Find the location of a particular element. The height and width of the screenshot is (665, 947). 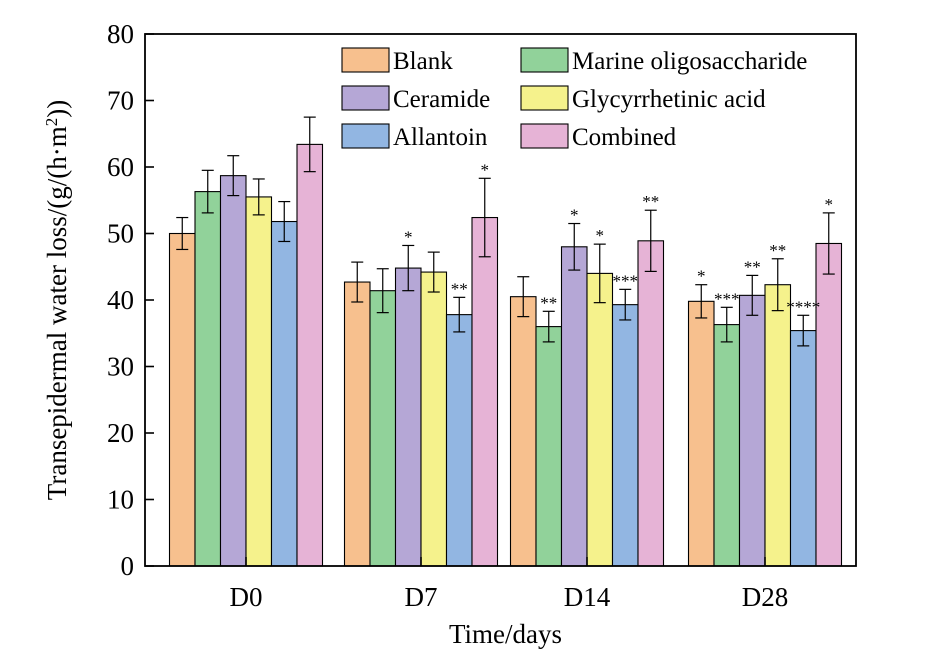

legend-label: Allantoin is located at coordinates (440, 137).